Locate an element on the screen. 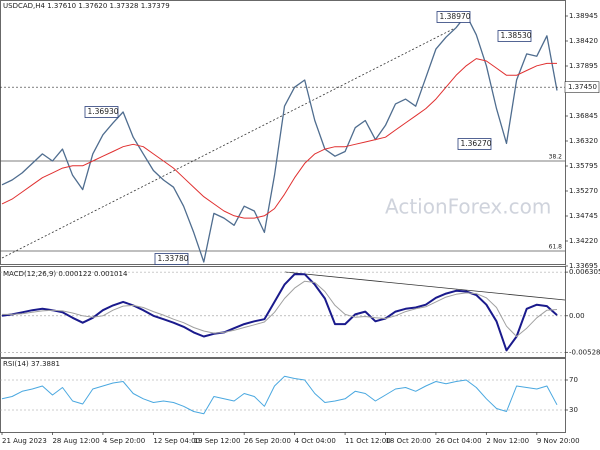 The height and width of the screenshot is (450, 600). current-price-box is located at coordinates (582, 87).